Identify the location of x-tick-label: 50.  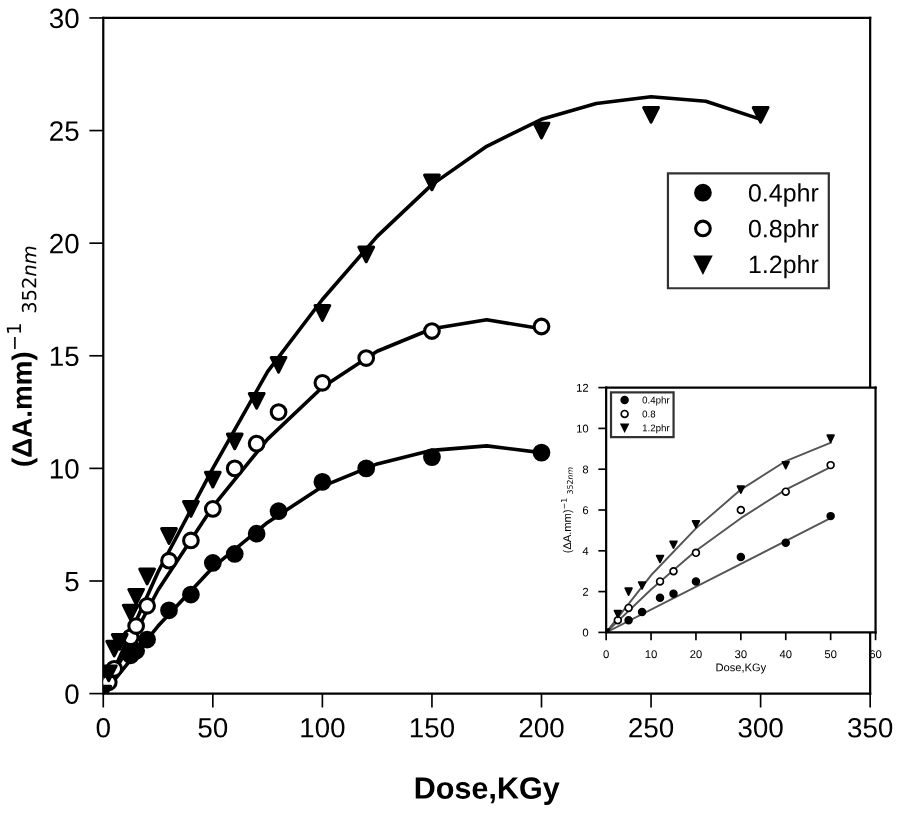
(213, 727).